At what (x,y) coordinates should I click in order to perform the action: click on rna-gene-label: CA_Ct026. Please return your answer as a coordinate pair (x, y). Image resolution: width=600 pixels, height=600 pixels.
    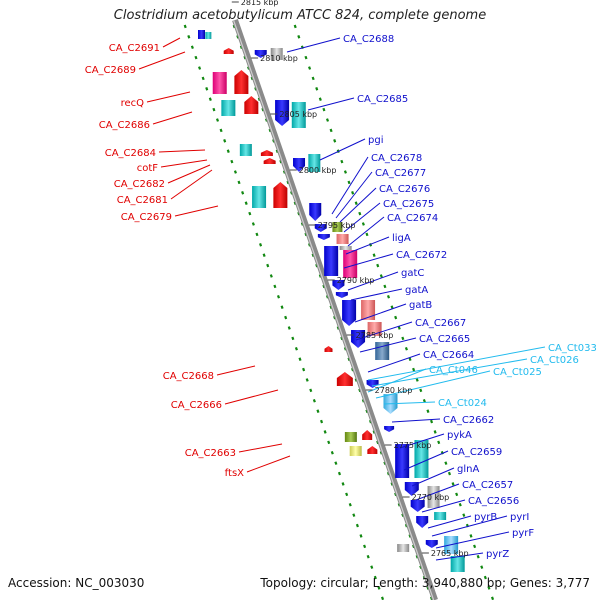
    Looking at the image, I should click on (554, 360).